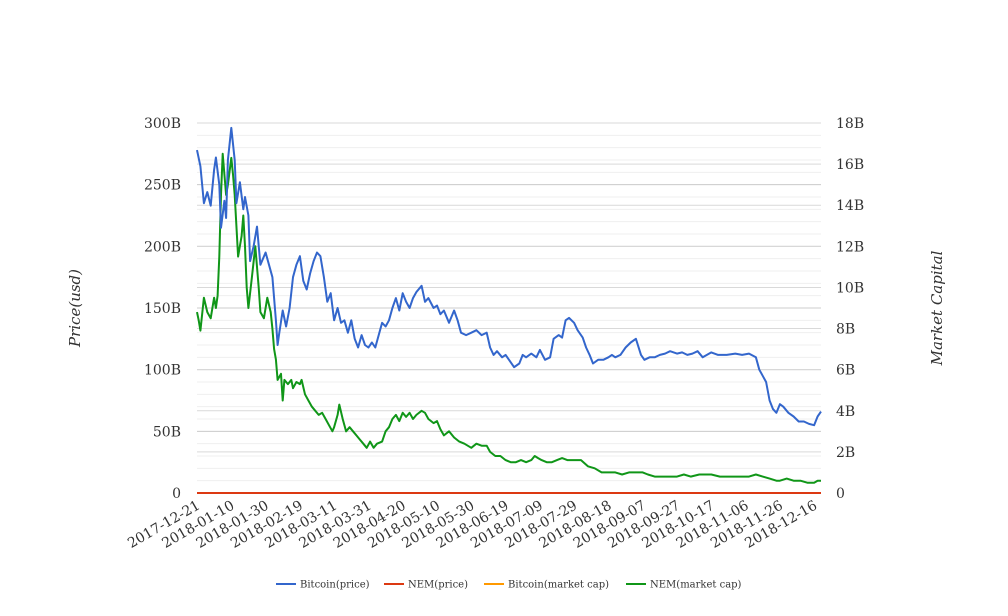  Describe the element at coordinates (850, 288) in the screenshot. I see `right-y-tick-label: 10B` at that location.